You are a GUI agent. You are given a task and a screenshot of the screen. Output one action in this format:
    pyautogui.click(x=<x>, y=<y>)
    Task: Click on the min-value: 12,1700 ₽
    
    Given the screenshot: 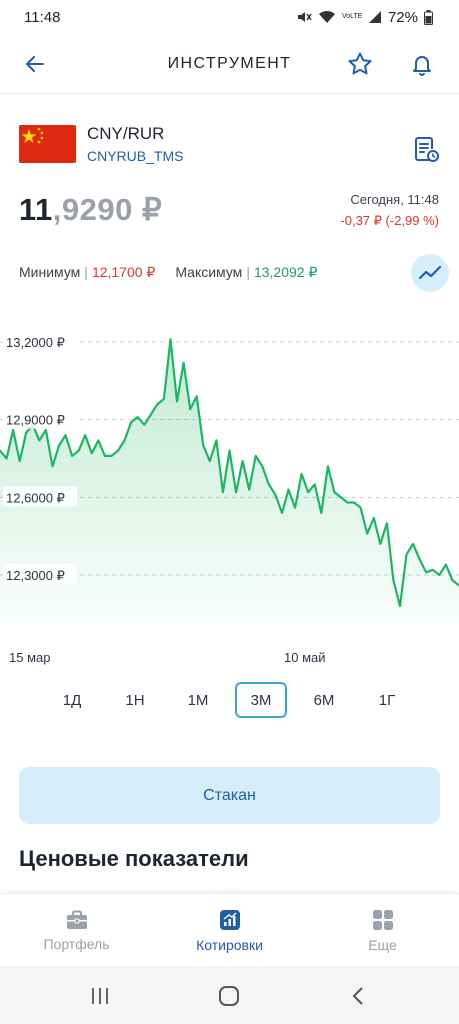 What is the action you would take?
    pyautogui.click(x=123, y=272)
    